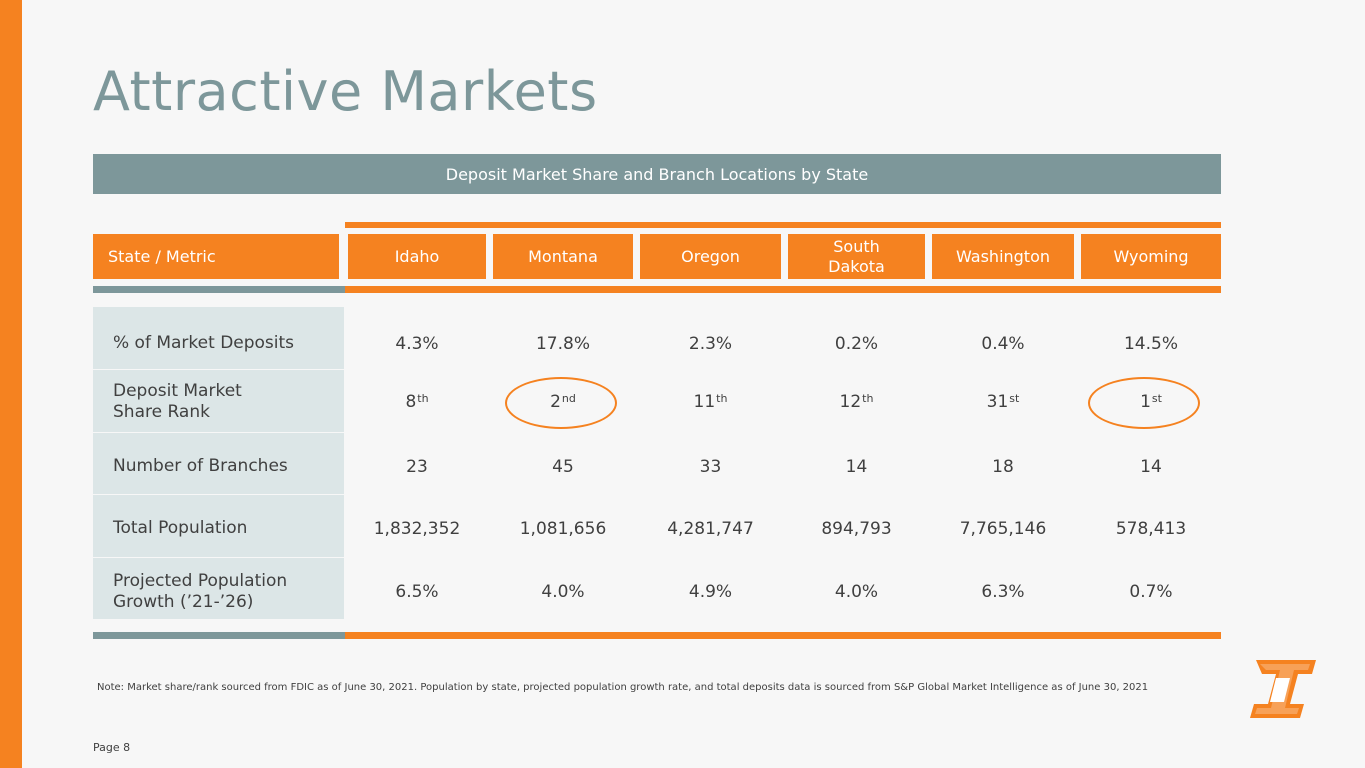 This screenshot has height=768, width=1365. I want to click on cell-oregon: 33, so click(710, 467).